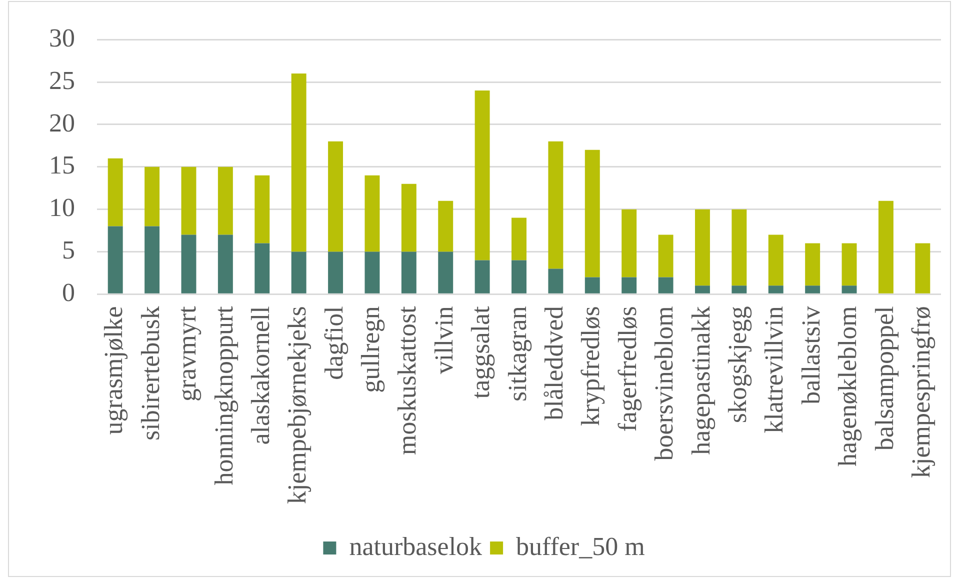  What do you see at coordinates (260, 375) in the screenshot?
I see `x-tick-label: alaskakornell` at bounding box center [260, 375].